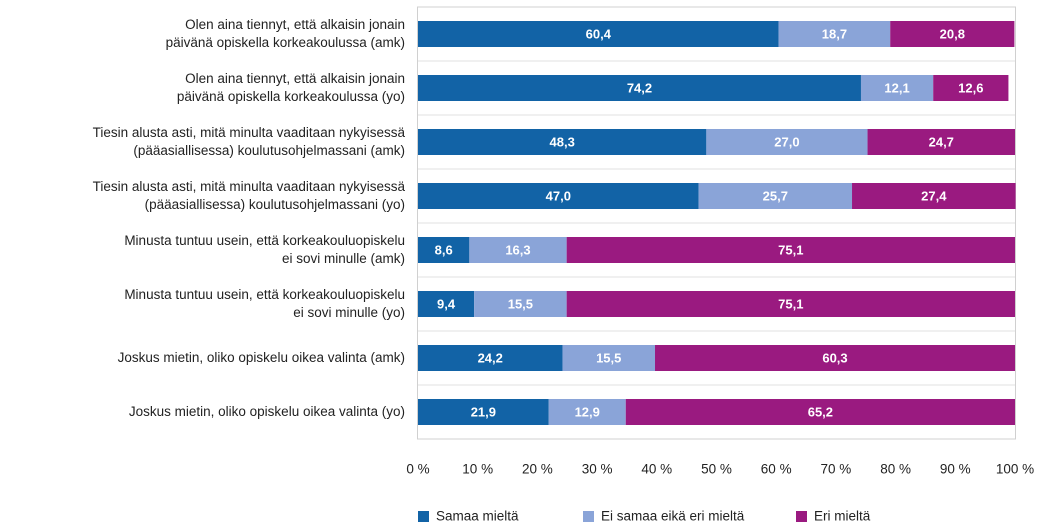  I want to click on category-line: päivänä opiskella korkeakoulussa (amk), so click(285, 42).